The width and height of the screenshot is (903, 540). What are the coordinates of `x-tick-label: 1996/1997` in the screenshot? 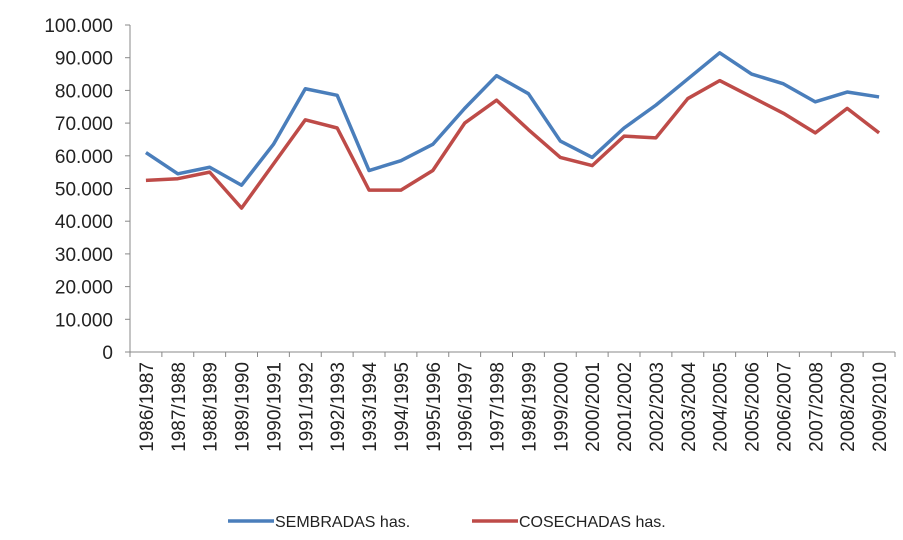 It's located at (466, 407).